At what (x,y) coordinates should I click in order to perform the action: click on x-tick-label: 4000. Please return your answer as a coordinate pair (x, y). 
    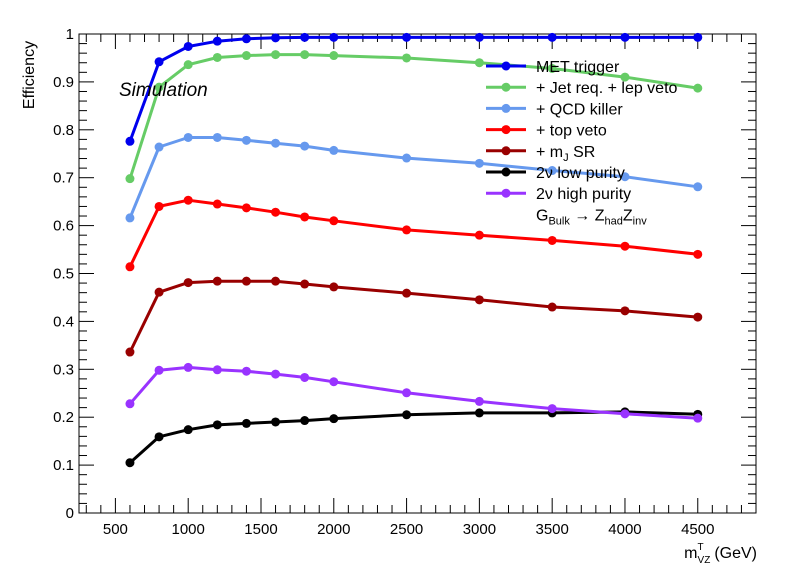
    Looking at the image, I should click on (624, 529).